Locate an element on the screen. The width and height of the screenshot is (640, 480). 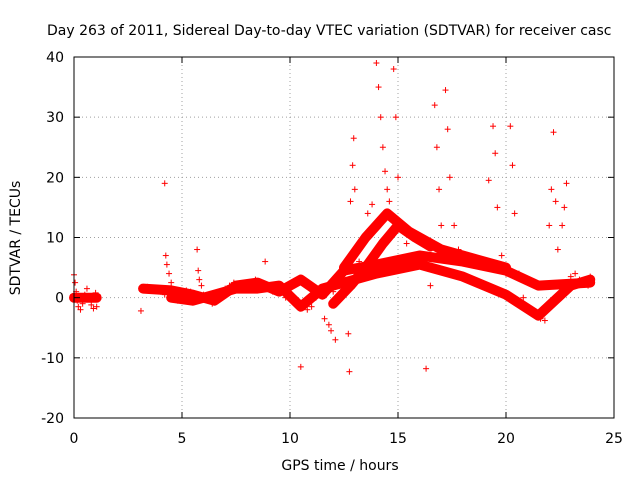
x-tick-label: 10 is located at coordinates (290, 439).